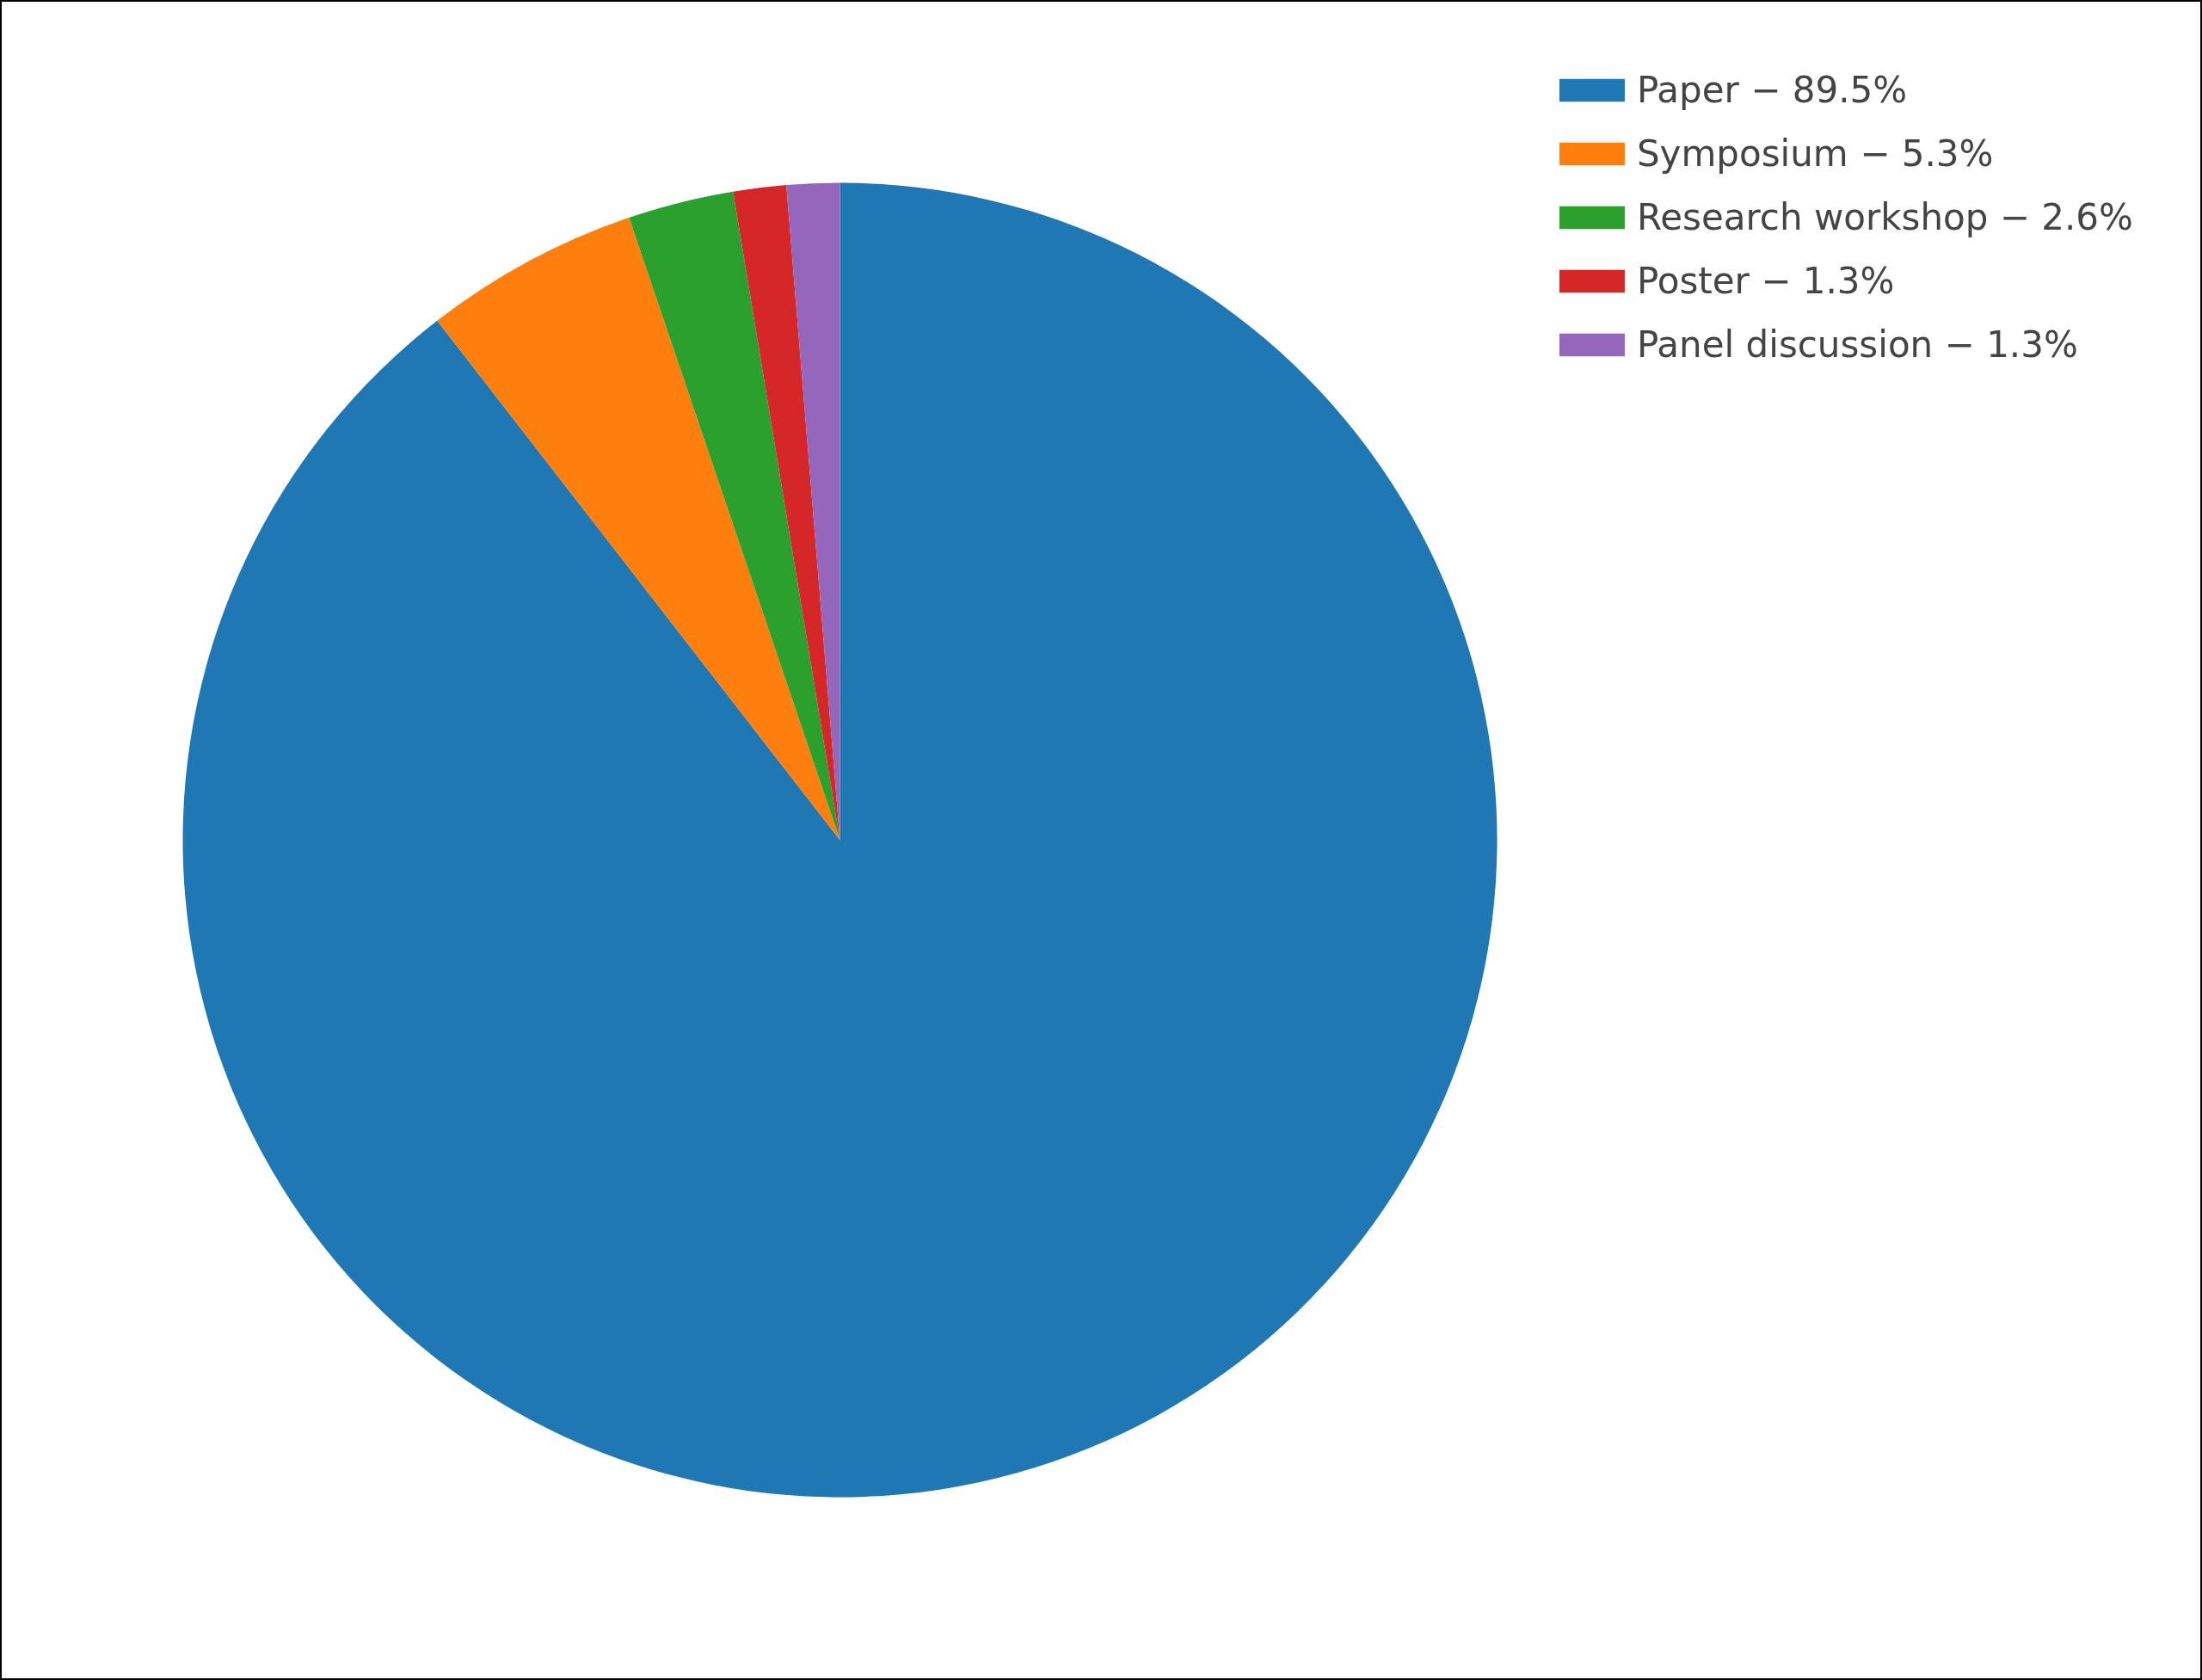  I want to click on legend-label: Research workshop − 2.6%, so click(1884, 217).